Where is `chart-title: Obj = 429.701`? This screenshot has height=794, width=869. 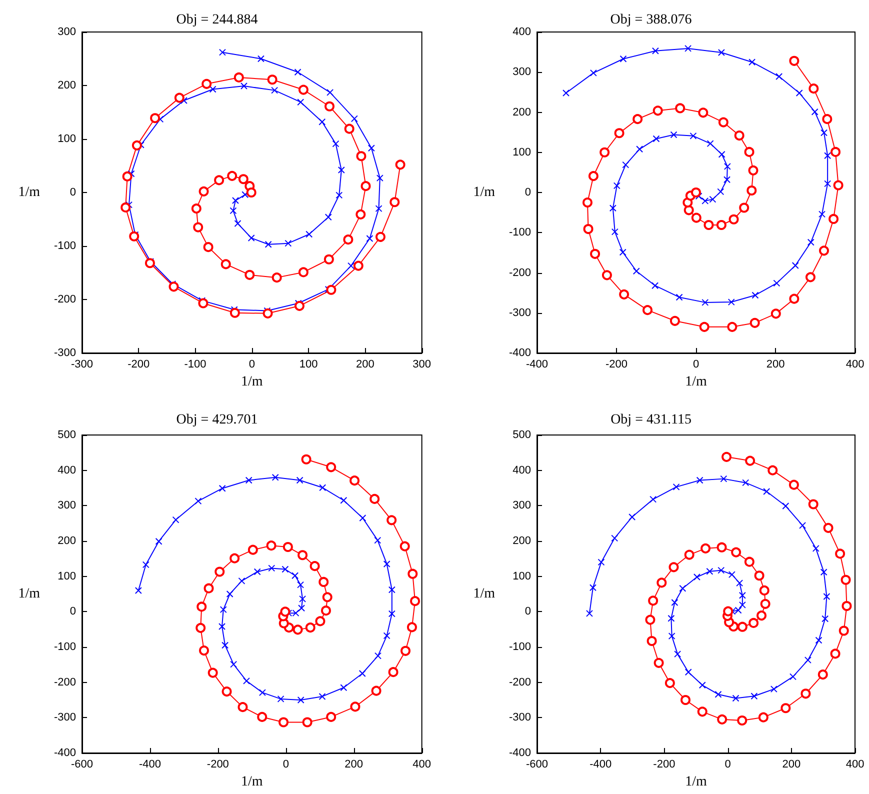
chart-title: Obj = 429.701 is located at coordinates (217, 420).